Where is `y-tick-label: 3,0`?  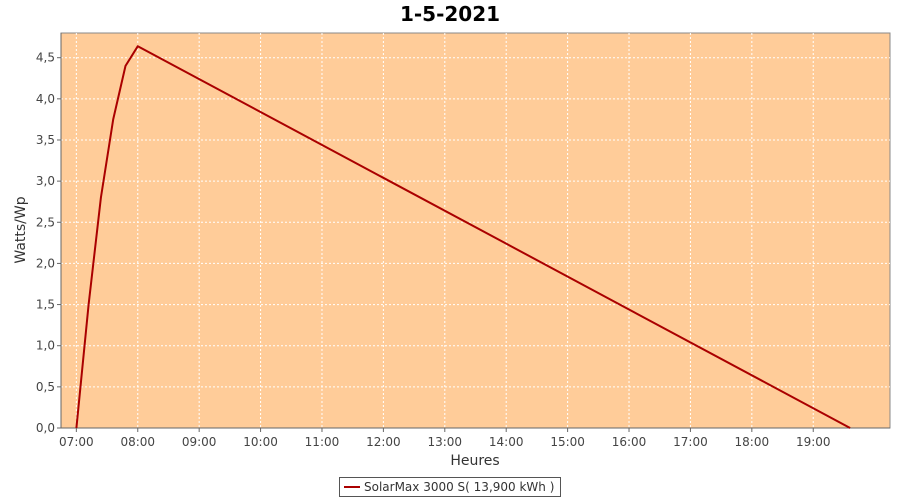 y-tick-label: 3,0 is located at coordinates (45, 181).